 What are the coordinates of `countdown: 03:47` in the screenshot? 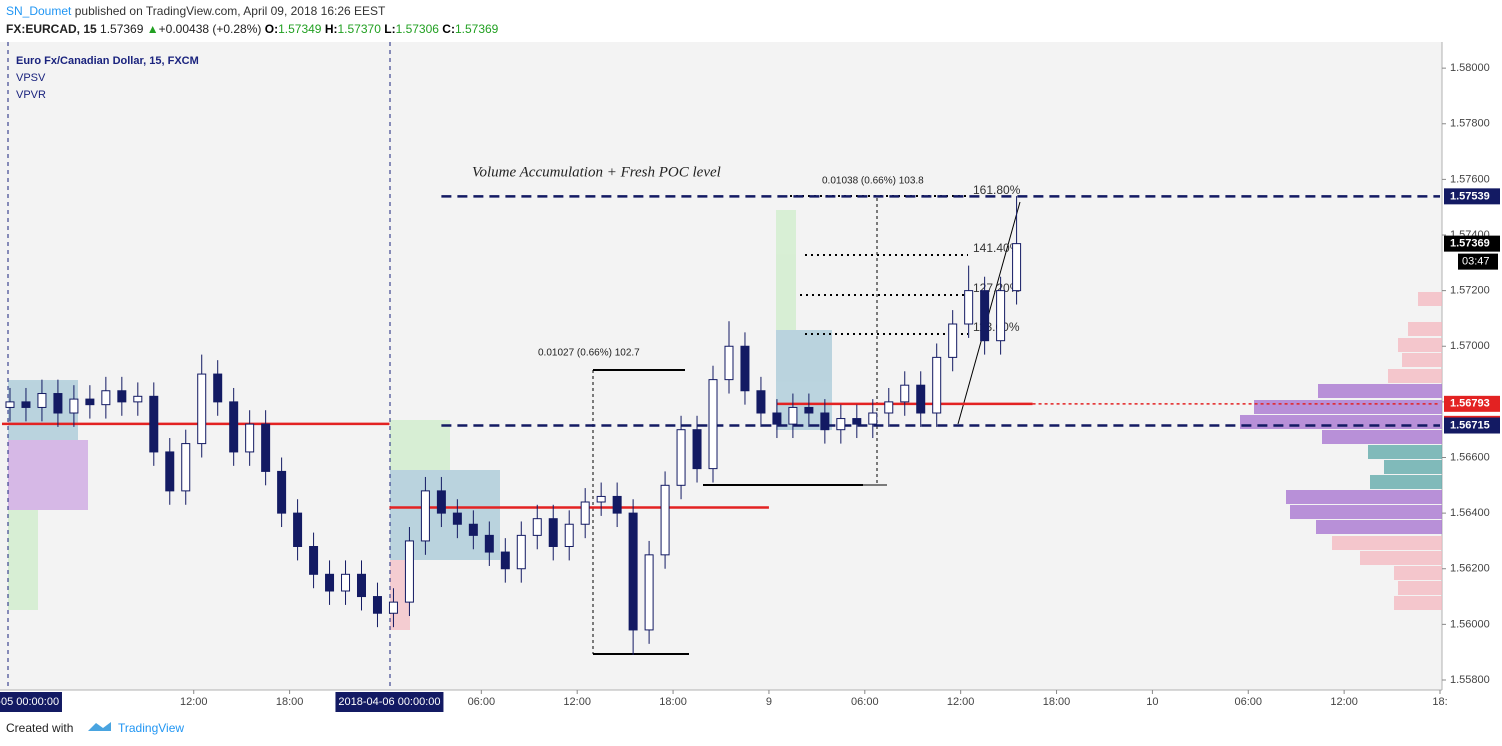 It's located at (1476, 262).